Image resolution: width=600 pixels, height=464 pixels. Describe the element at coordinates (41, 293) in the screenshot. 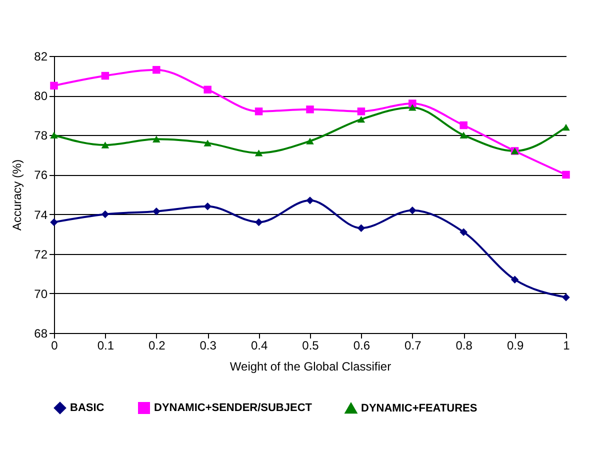

I see `y-tick-label: 70` at that location.